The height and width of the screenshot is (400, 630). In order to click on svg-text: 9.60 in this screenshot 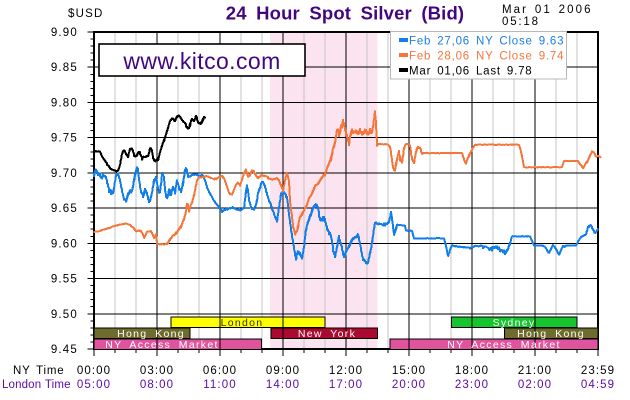, I will do `click(64, 244)`.